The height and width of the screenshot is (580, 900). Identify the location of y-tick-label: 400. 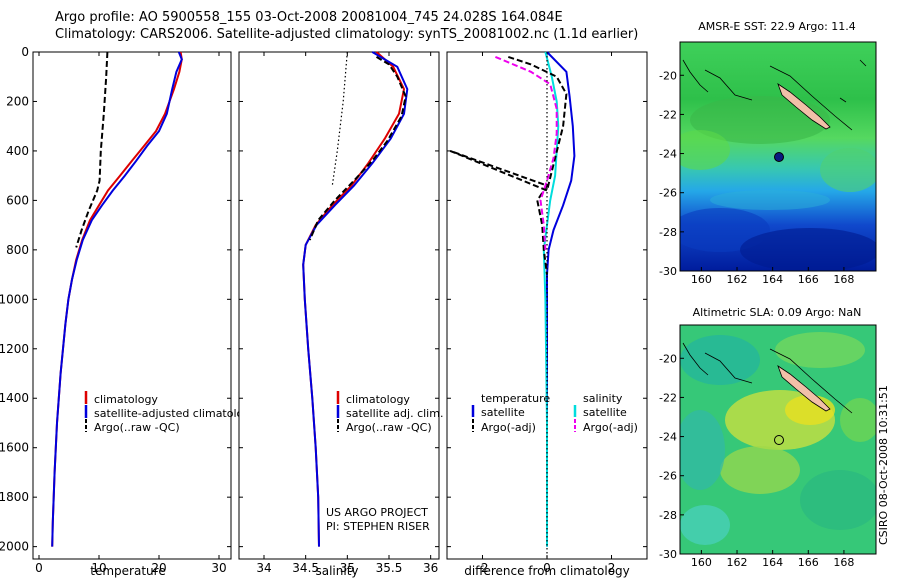
(17, 151).